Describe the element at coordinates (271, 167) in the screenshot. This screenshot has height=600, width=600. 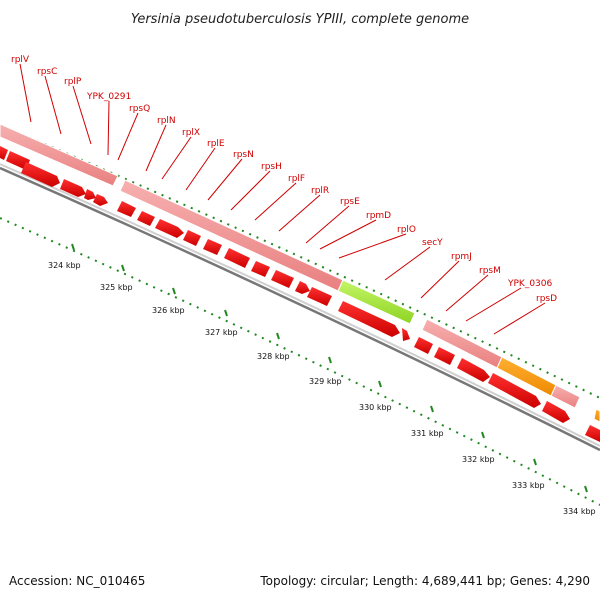
I see `gene-label-rpsH: rpsH` at that location.